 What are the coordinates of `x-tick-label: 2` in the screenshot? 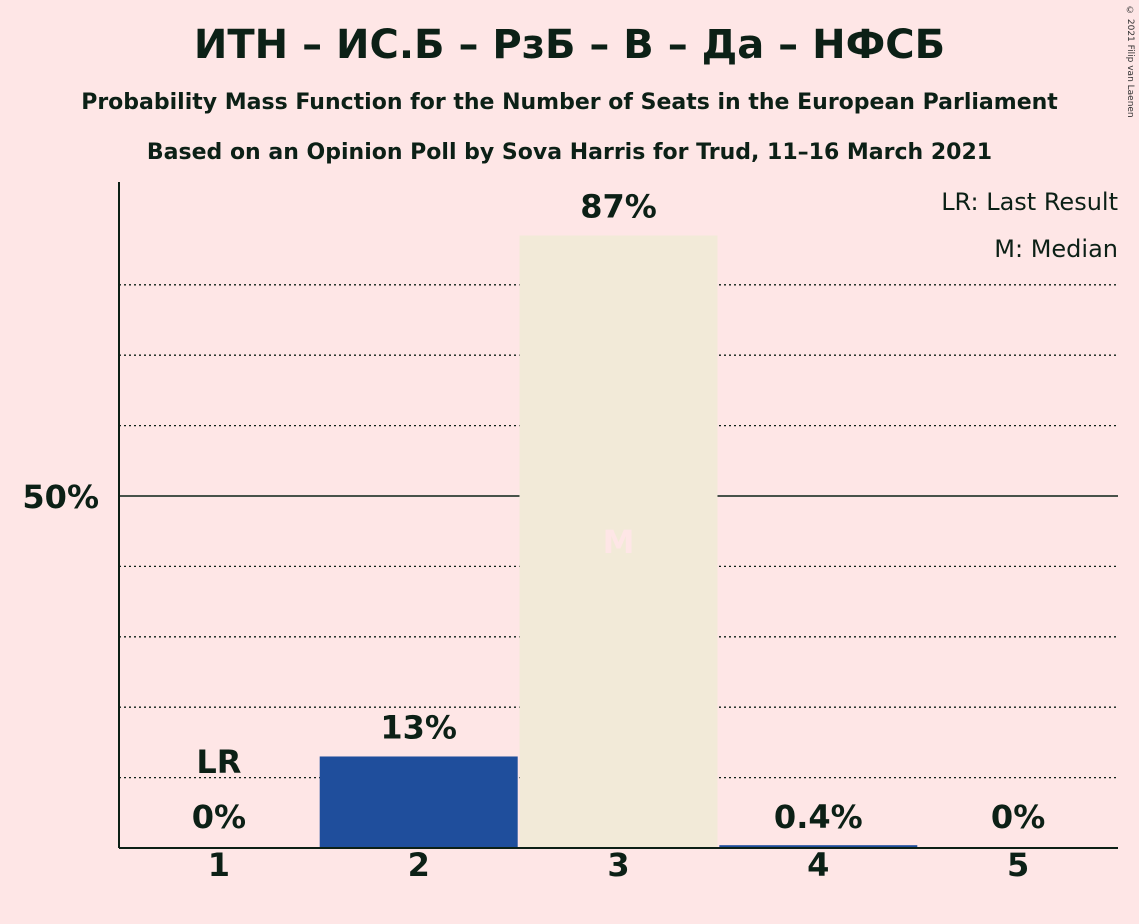 It's located at (419, 865).